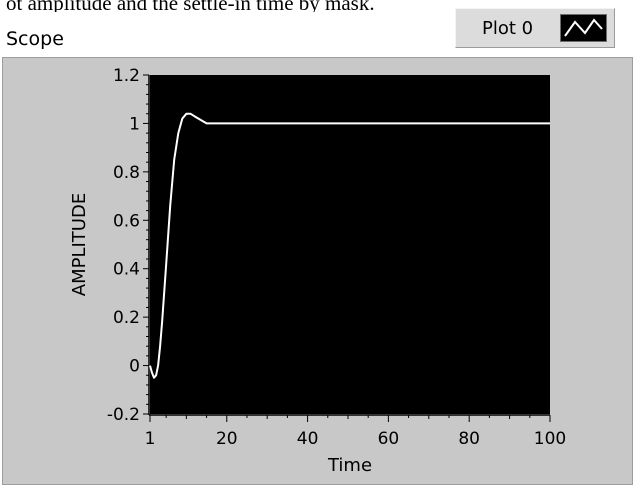 This screenshot has width=636, height=490. What do you see at coordinates (123, 415) in the screenshot?
I see `y-tick-label: -0.2` at bounding box center [123, 415].